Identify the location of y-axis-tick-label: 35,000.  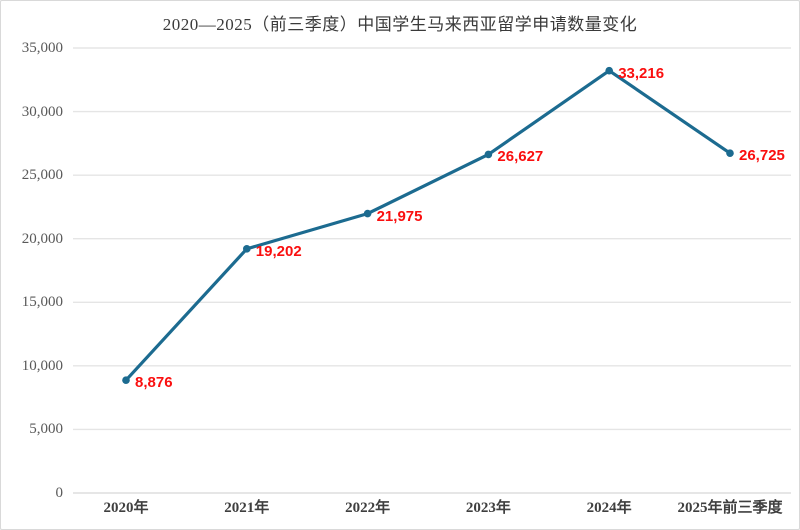
(42, 48).